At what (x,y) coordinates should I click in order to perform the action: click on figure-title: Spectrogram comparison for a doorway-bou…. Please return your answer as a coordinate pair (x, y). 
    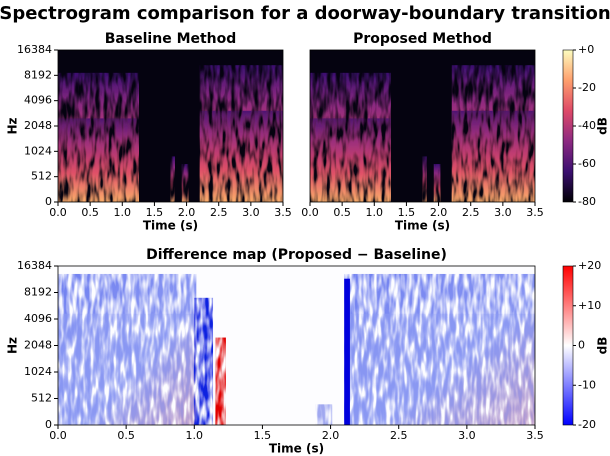
    Looking at the image, I should click on (305, 13).